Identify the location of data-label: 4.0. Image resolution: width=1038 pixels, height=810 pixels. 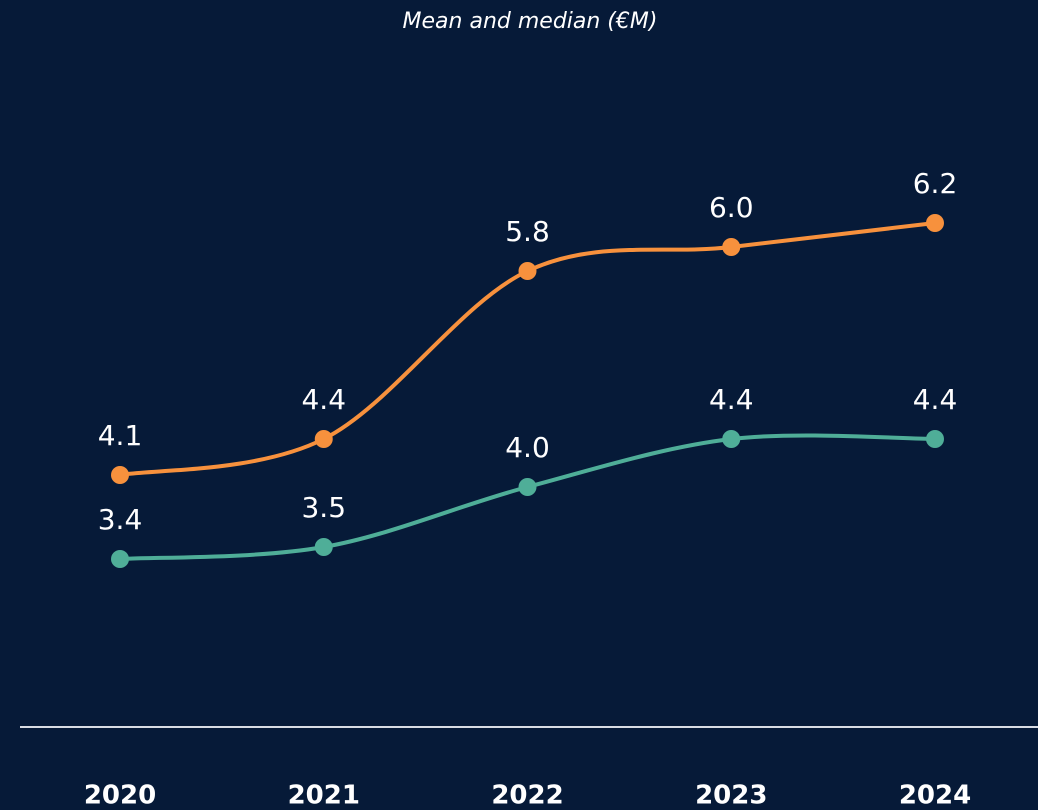
(527, 447).